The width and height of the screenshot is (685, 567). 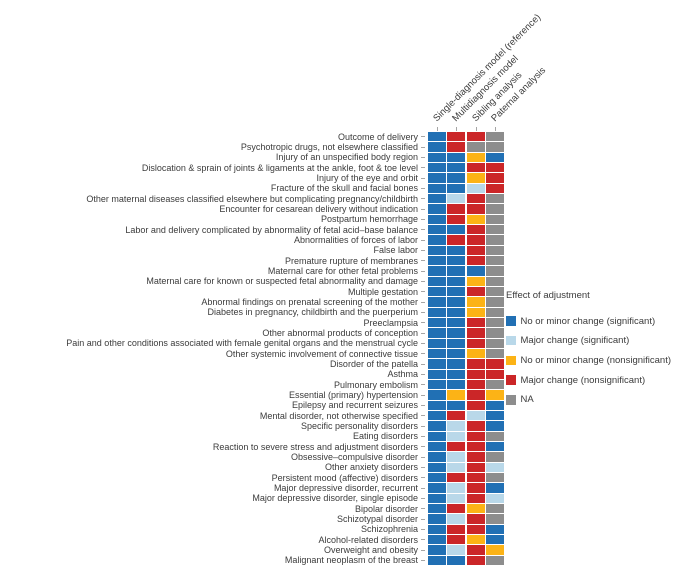 I want to click on row-label: Other abnormal products of conception, so click(x=340, y=332).